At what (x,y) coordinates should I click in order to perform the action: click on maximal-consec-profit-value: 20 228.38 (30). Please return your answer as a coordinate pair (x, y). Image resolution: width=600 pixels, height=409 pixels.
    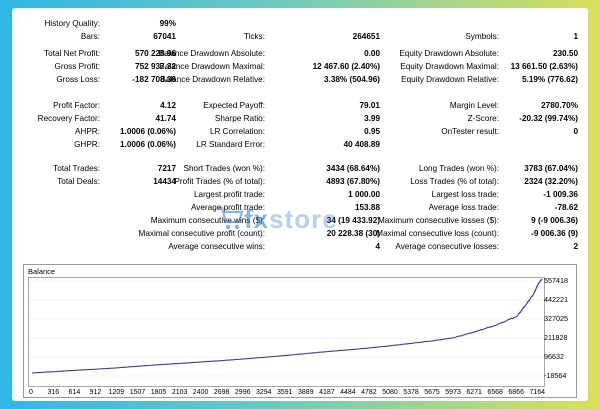
    Looking at the image, I should click on (353, 233).